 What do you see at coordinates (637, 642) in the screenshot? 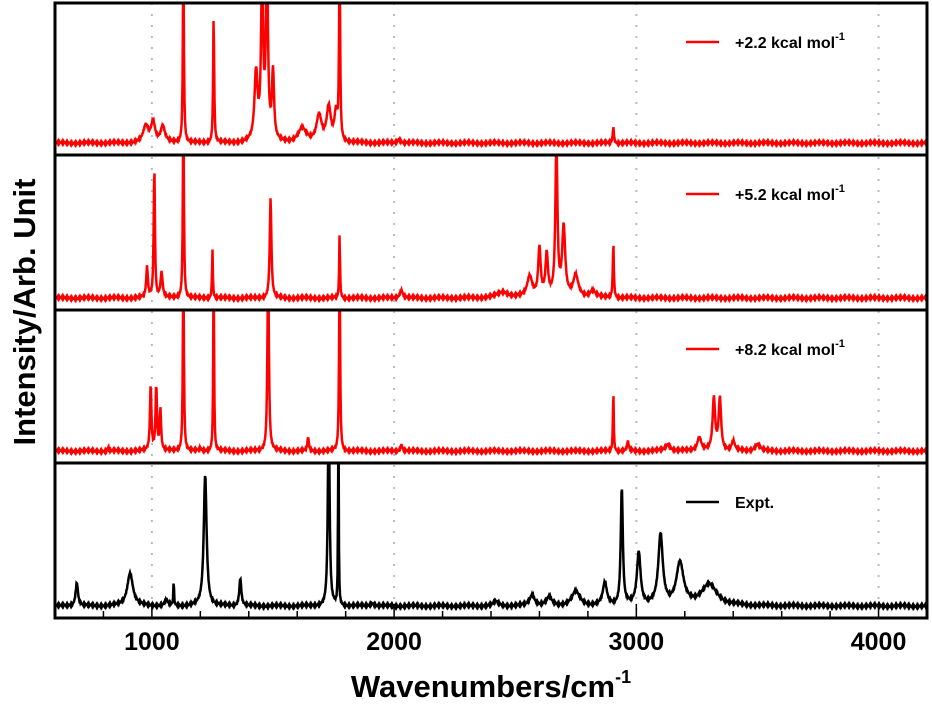
I see `x-tick-label: 3000` at bounding box center [637, 642].